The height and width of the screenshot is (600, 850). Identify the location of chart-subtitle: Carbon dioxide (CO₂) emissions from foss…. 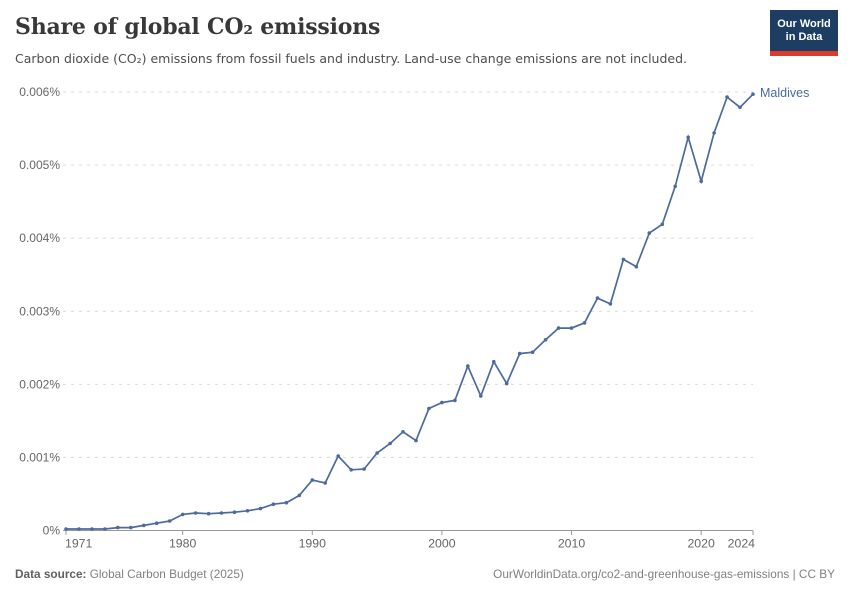
(351, 58).